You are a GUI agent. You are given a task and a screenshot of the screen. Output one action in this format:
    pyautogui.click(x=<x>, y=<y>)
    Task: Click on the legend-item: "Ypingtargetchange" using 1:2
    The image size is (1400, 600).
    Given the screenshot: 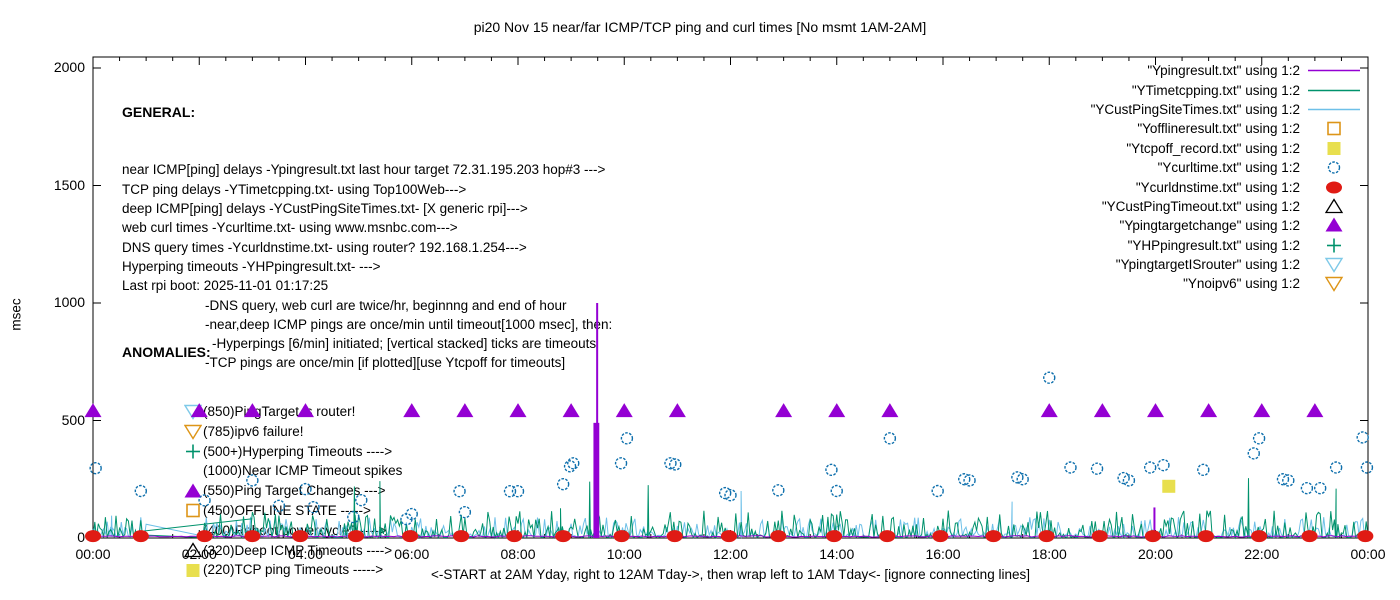 What is the action you would take?
    pyautogui.click(x=1227, y=225)
    